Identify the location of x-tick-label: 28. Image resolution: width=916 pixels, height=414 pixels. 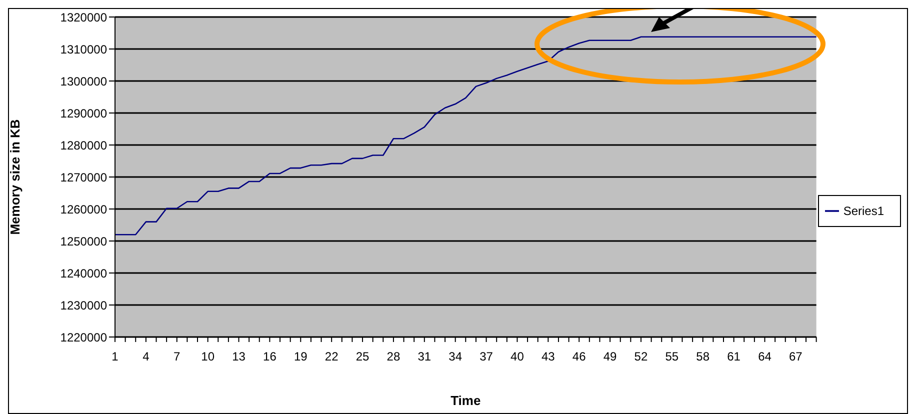
(393, 357).